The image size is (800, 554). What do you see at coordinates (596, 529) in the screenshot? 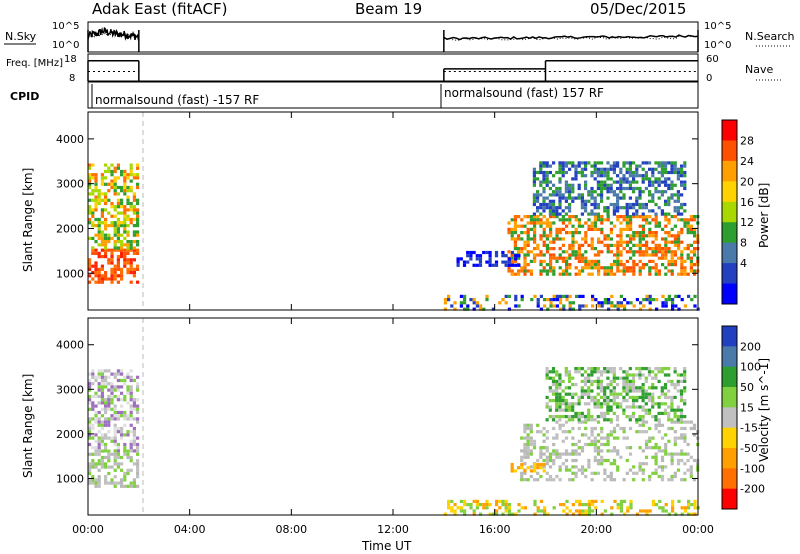
I see `xtick-label: 20:00` at bounding box center [596, 529].